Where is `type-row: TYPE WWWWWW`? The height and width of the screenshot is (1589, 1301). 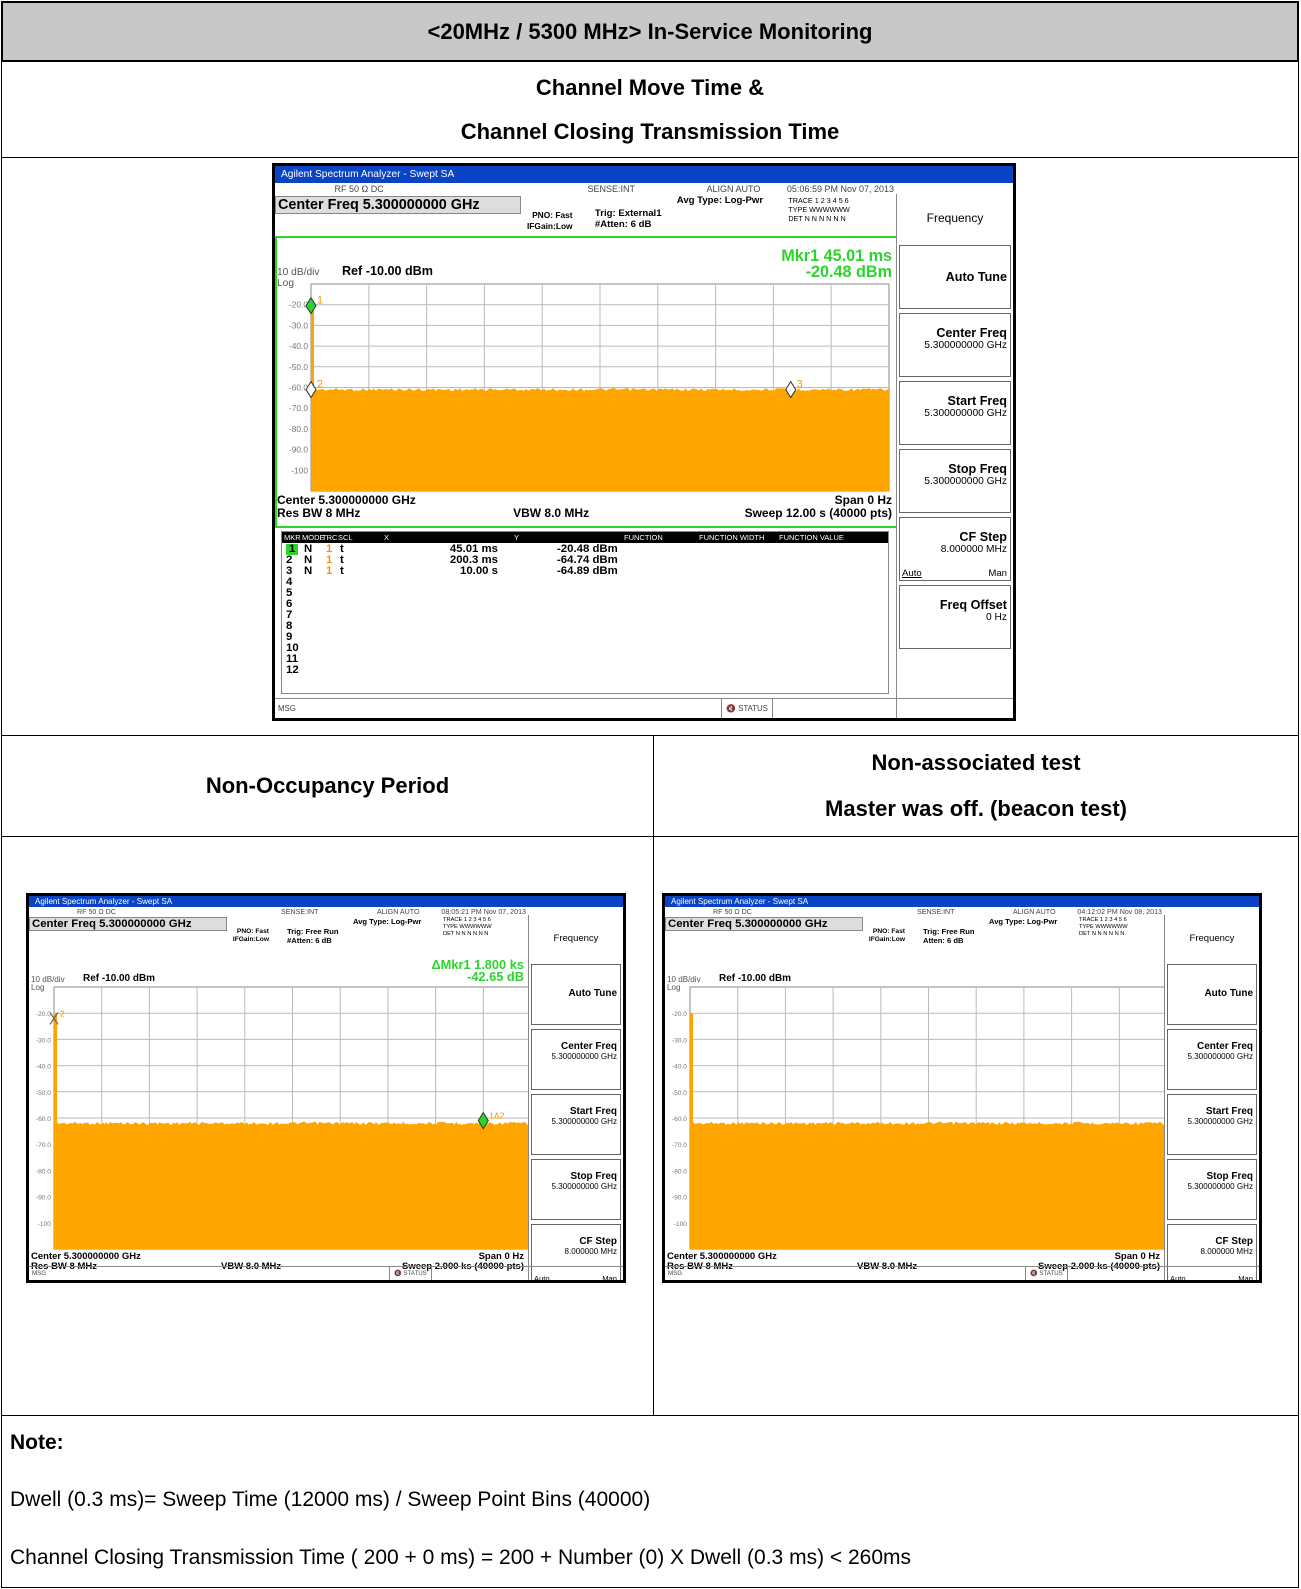
type-row: TYPE WWWWWW is located at coordinates (1103, 927).